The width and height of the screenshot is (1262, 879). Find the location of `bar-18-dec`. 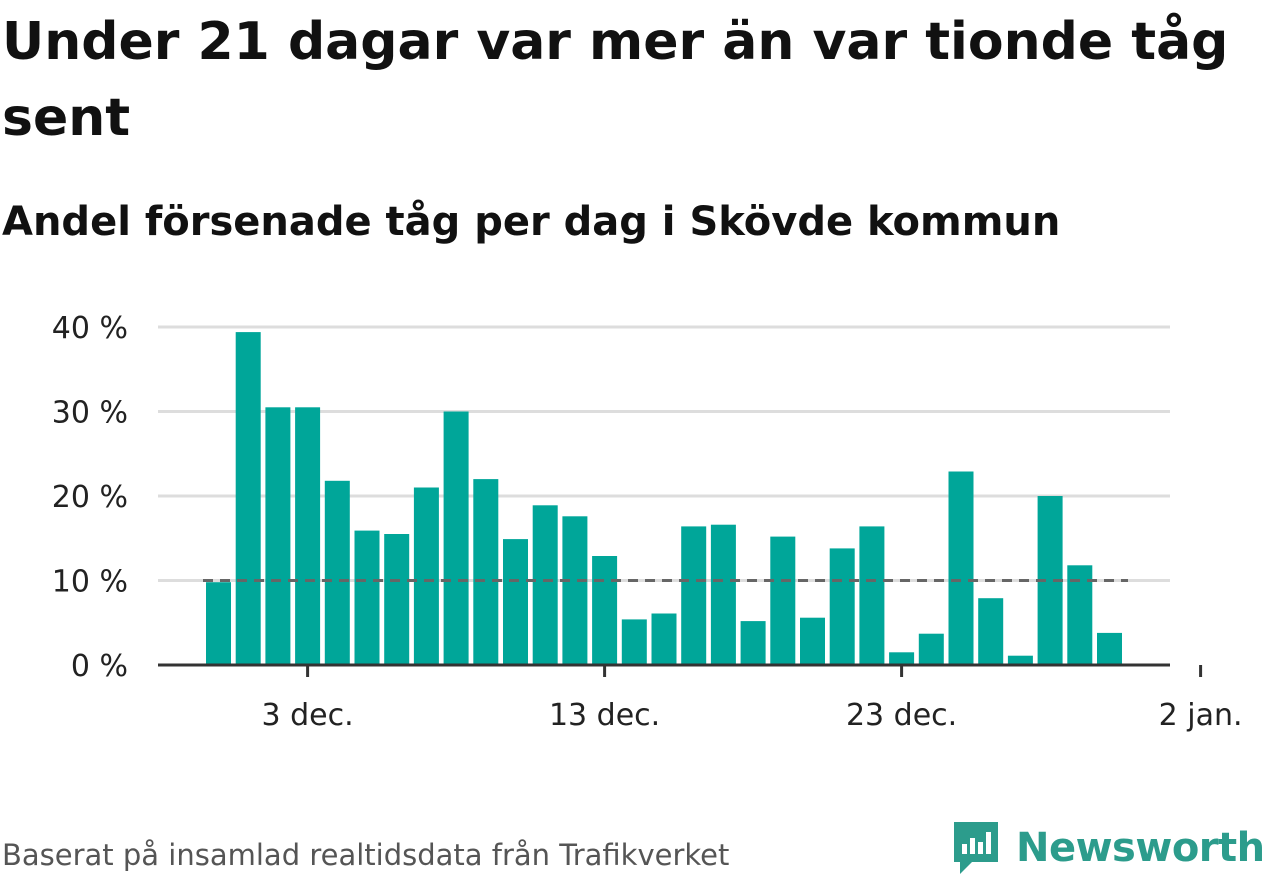

bar-18-dec is located at coordinates (783, 600).